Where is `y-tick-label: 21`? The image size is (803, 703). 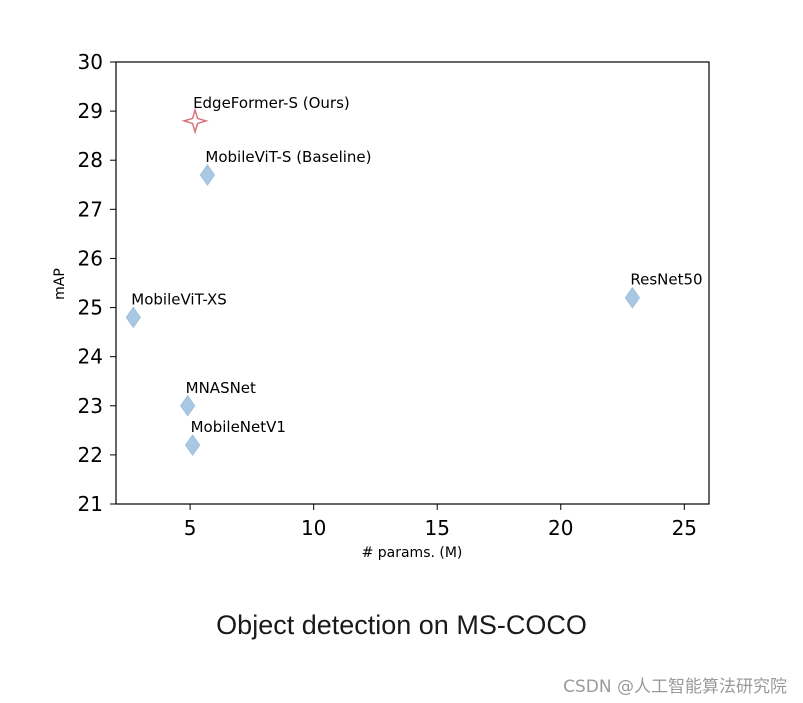
y-tick-label: 21 is located at coordinates (90, 504).